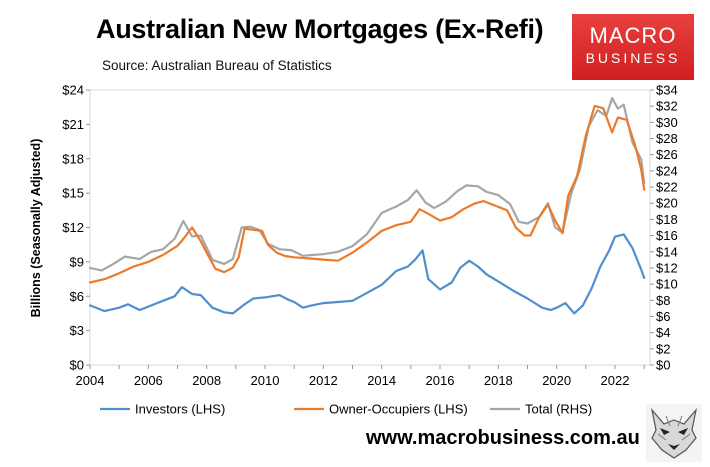 The height and width of the screenshot is (467, 710). Describe the element at coordinates (674, 433) in the screenshot. I see `wolf-logo-icon` at that location.